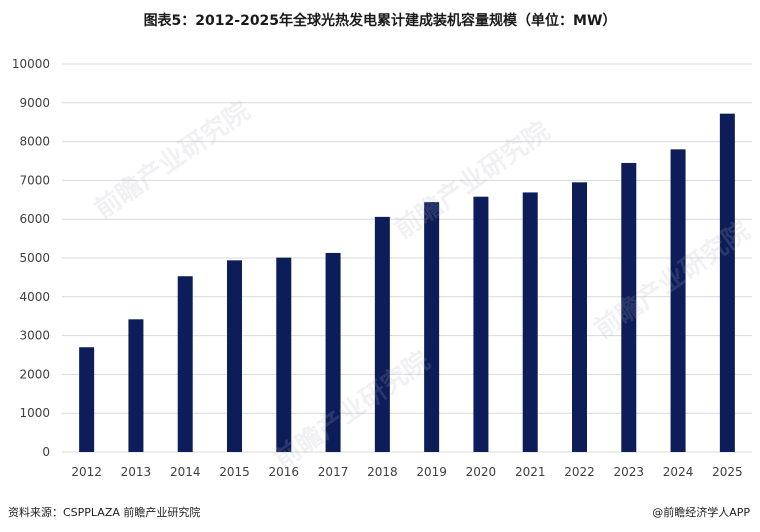 Image resolution: width=760 pixels, height=532 pixels. What do you see at coordinates (629, 472) in the screenshot?
I see `x-tick-label: 2023` at bounding box center [629, 472].